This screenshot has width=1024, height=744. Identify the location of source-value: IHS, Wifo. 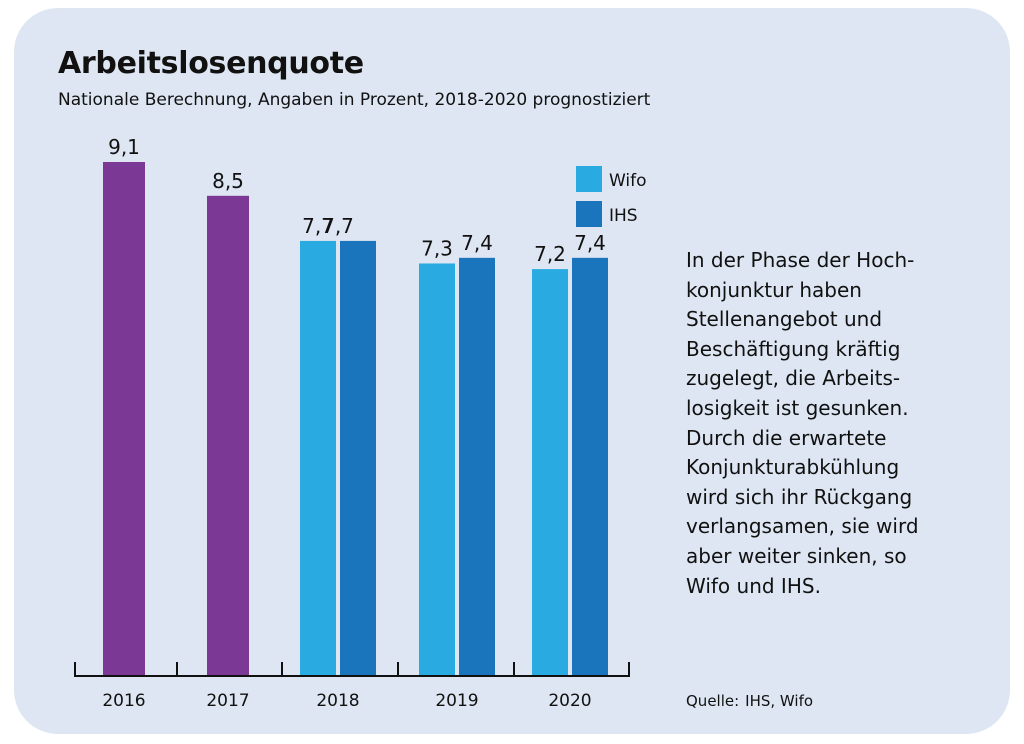
(779, 701).